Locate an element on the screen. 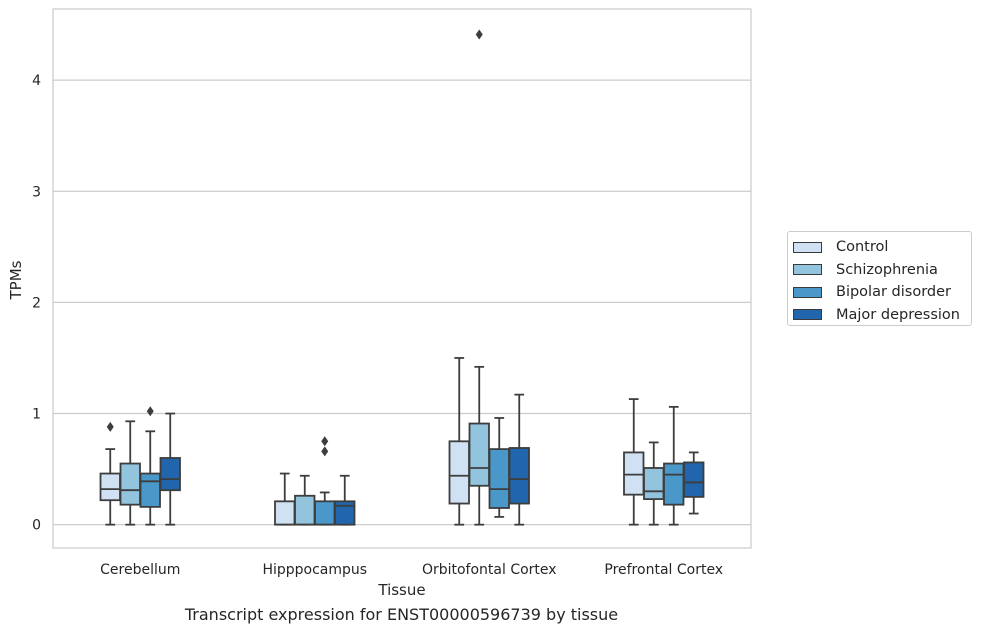  legend-swatch-schizophrenia is located at coordinates (807, 270).